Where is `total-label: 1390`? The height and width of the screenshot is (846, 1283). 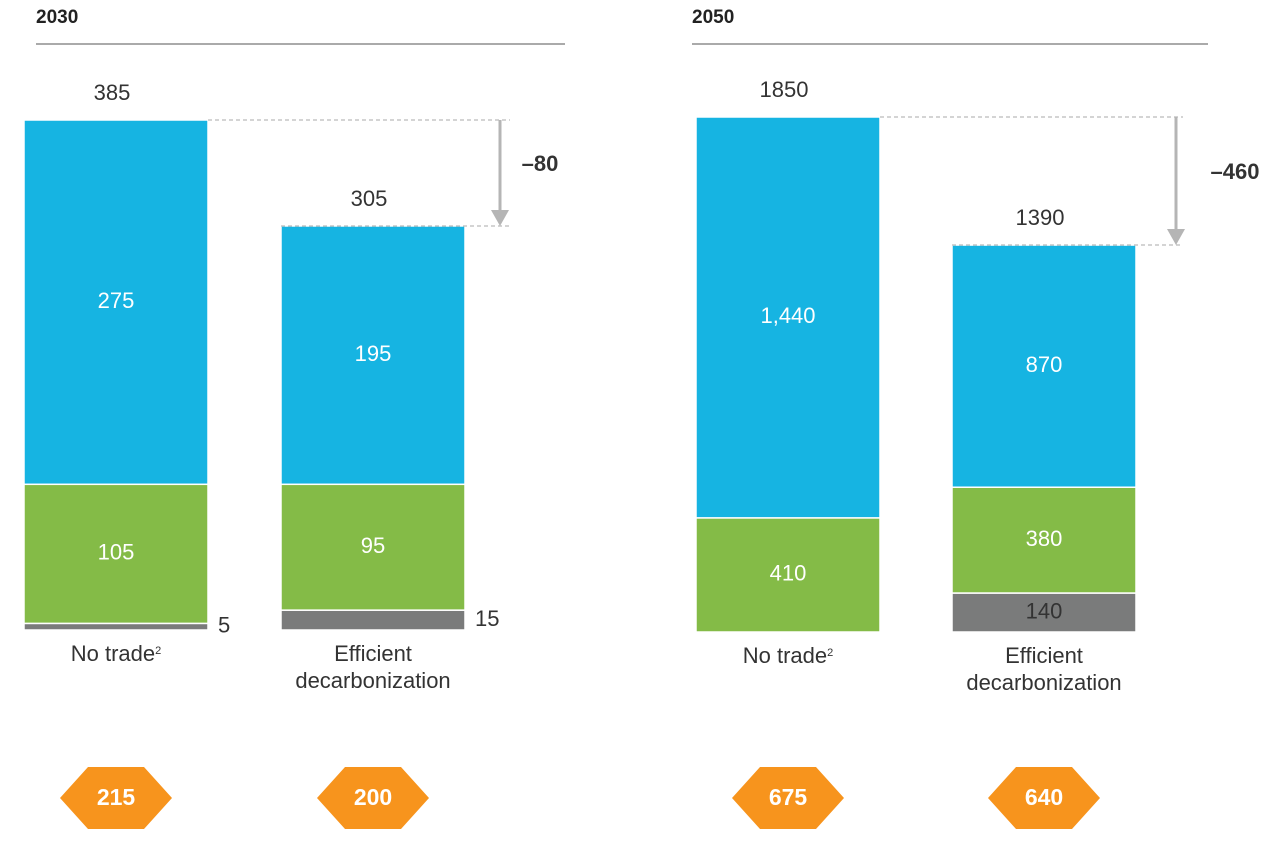
total-label: 1390 is located at coordinates (1040, 217).